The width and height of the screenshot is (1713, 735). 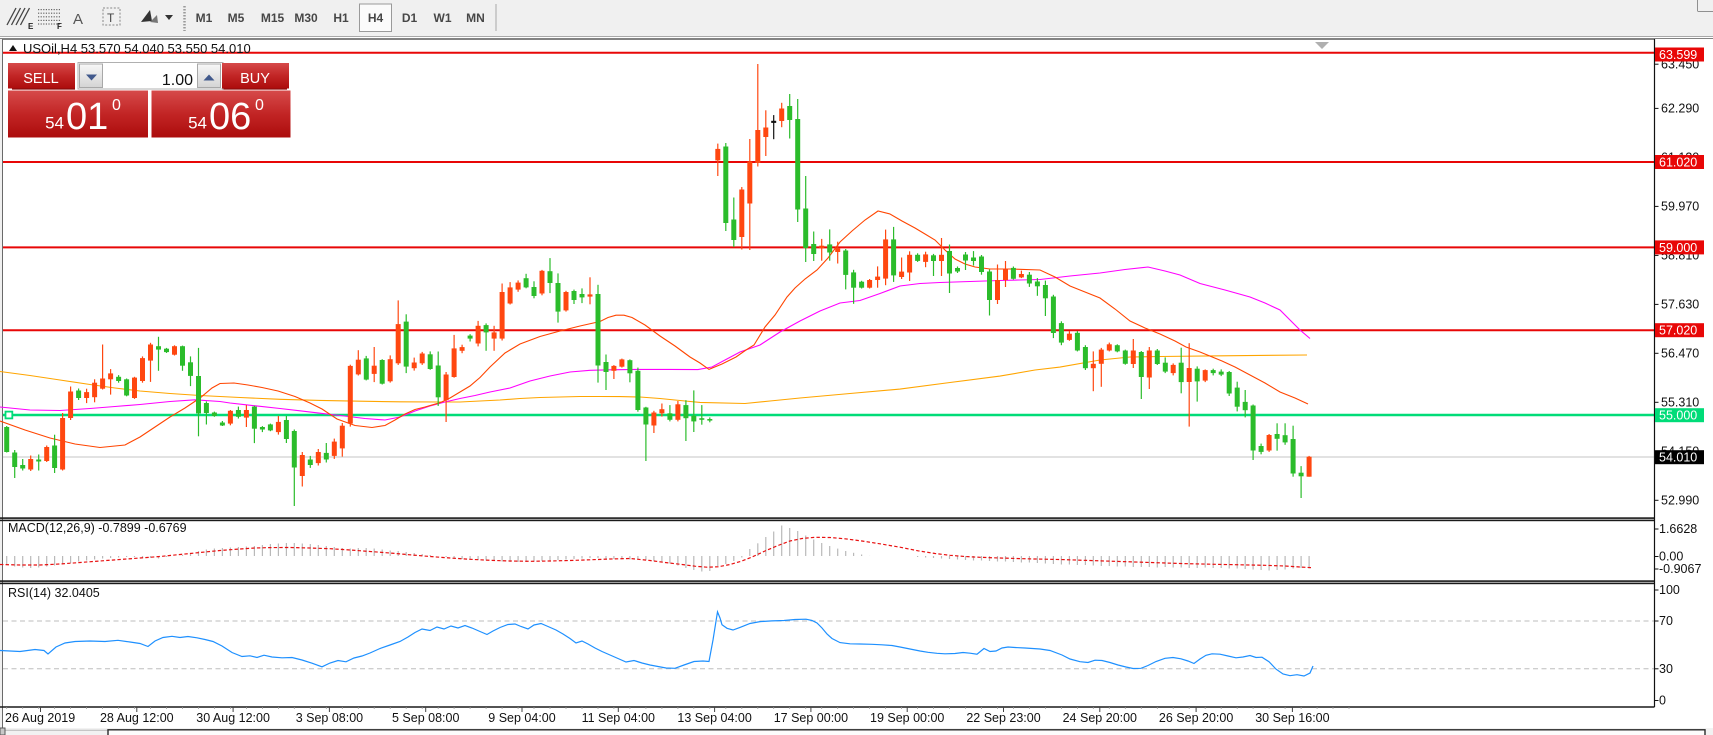 What do you see at coordinates (87, 117) in the screenshot?
I see `svg-text: 01` at bounding box center [87, 117].